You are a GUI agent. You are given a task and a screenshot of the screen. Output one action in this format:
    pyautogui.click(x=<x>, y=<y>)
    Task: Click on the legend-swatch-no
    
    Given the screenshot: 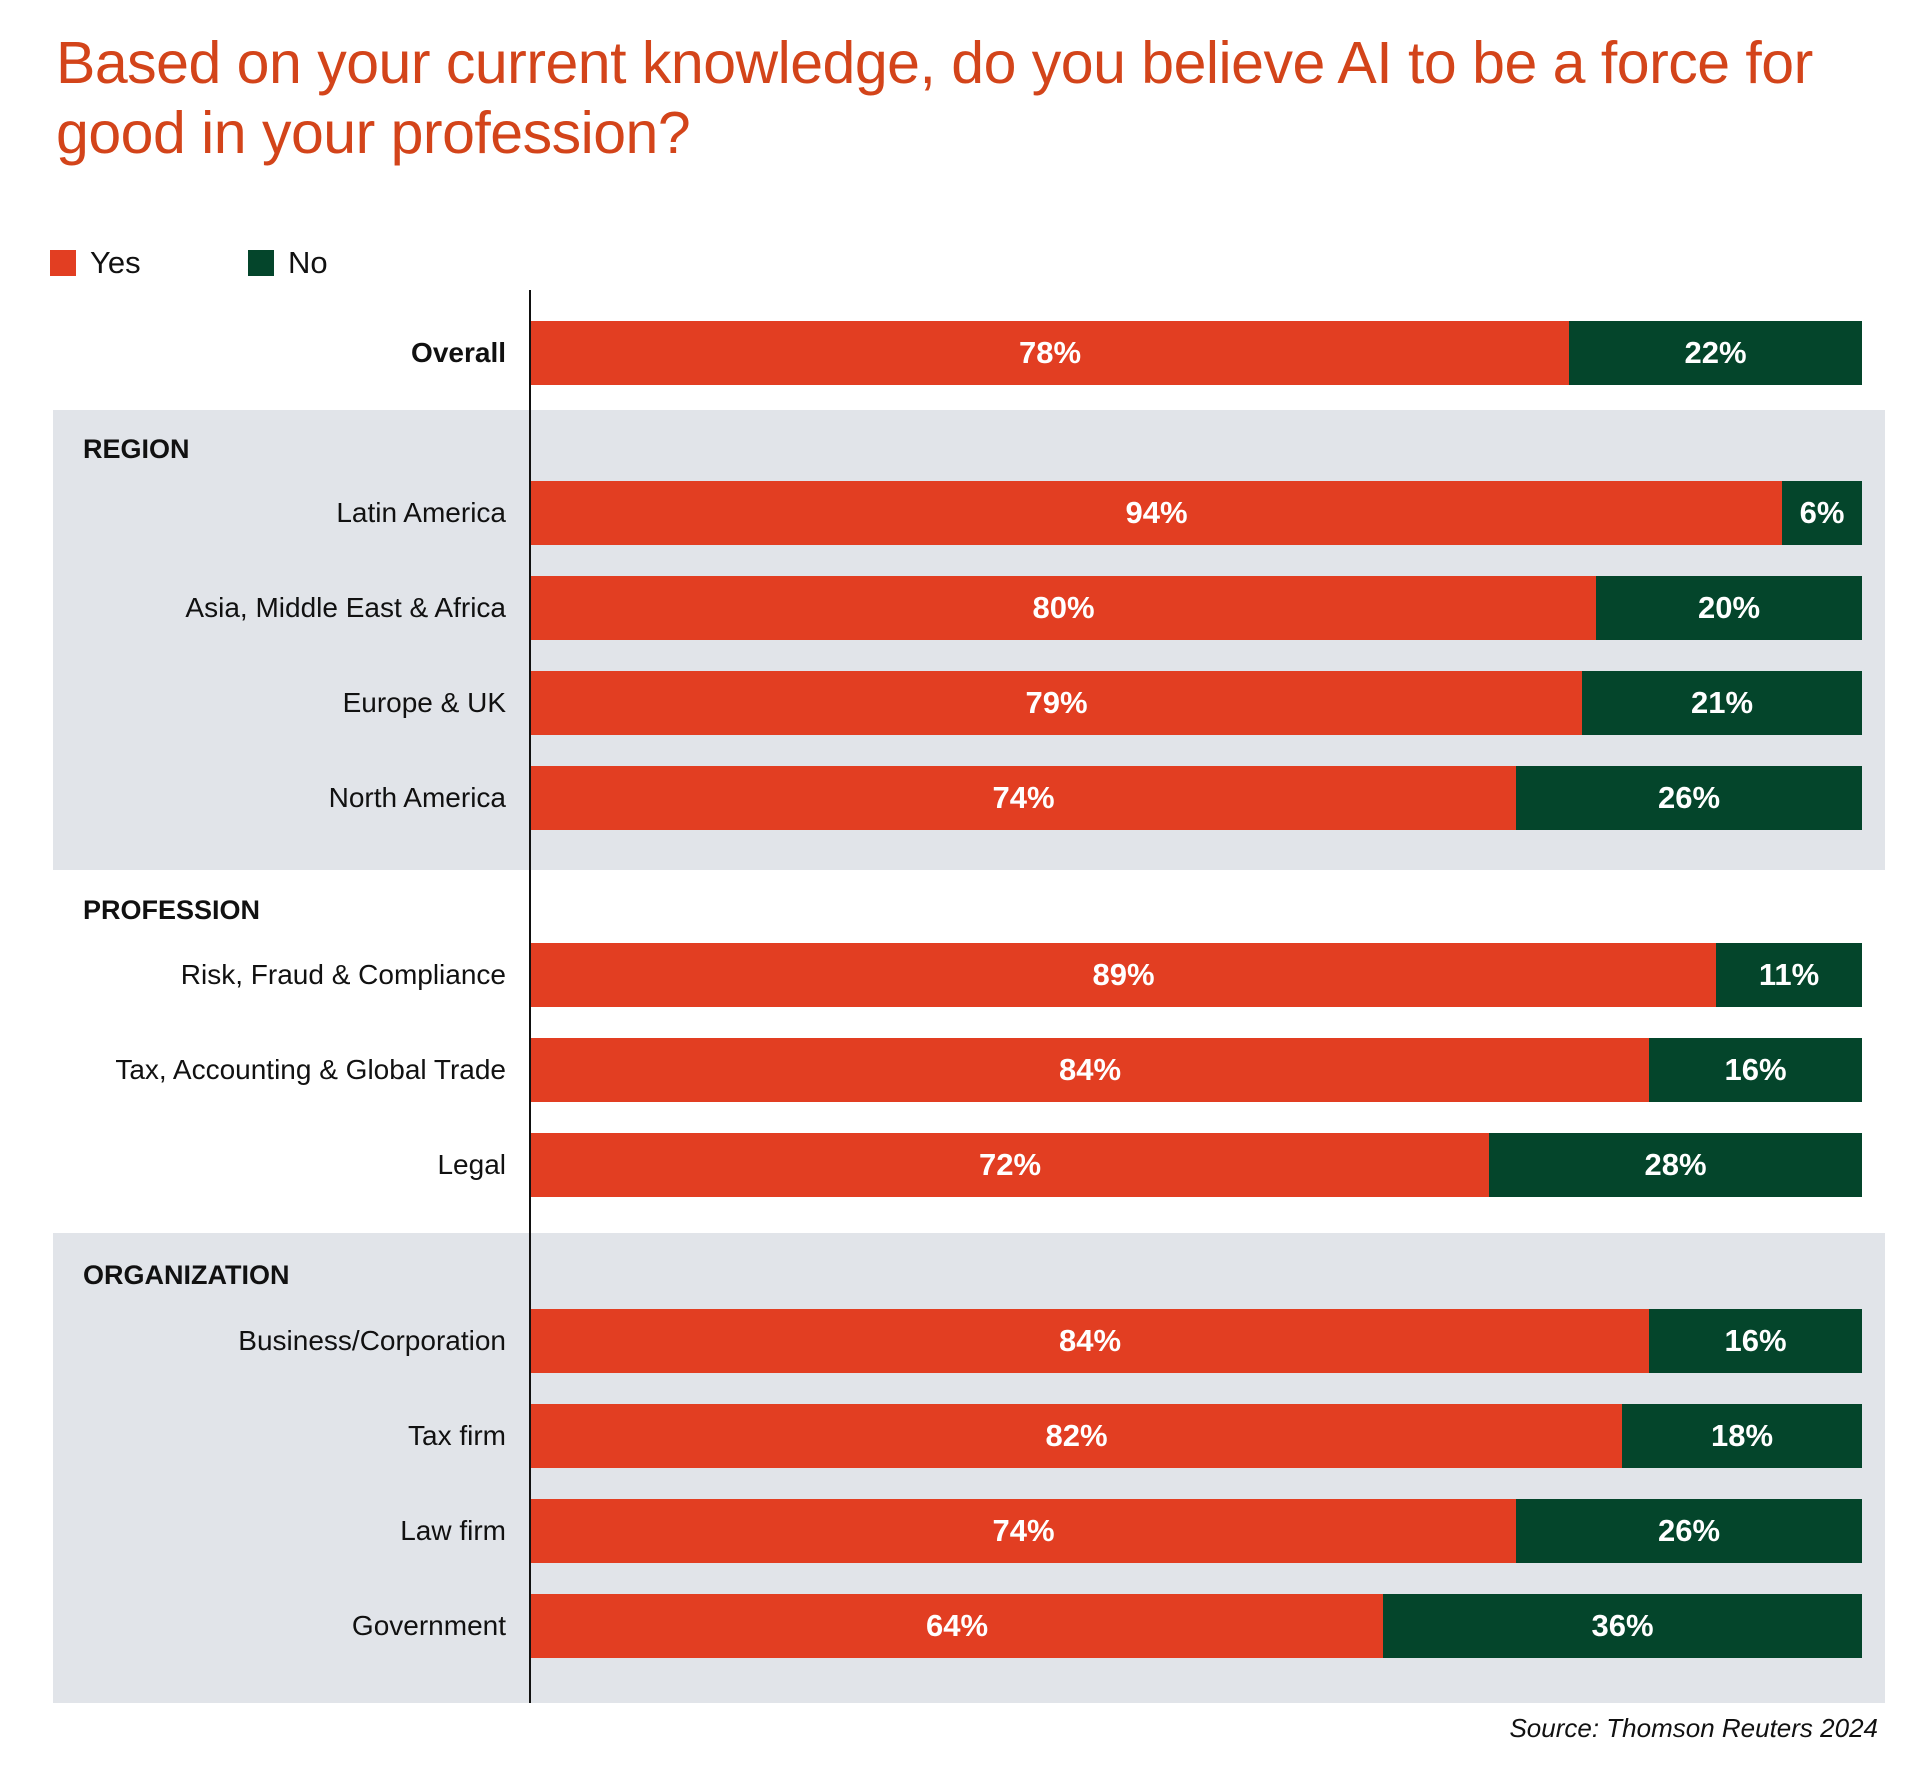 What is the action you would take?
    pyautogui.click(x=261, y=263)
    